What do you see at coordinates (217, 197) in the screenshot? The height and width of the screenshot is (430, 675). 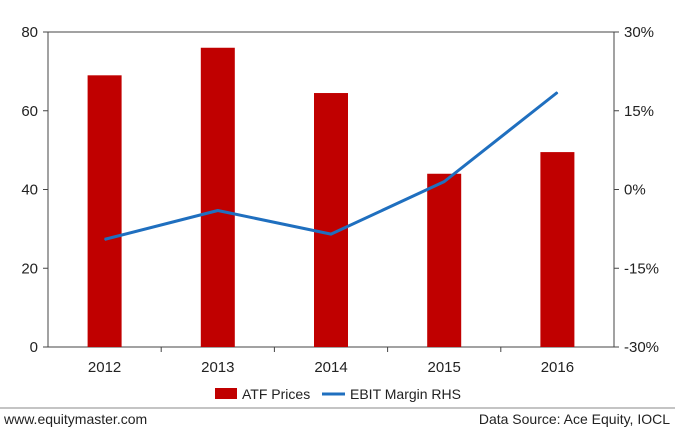 I see `bar-2013` at bounding box center [217, 197].